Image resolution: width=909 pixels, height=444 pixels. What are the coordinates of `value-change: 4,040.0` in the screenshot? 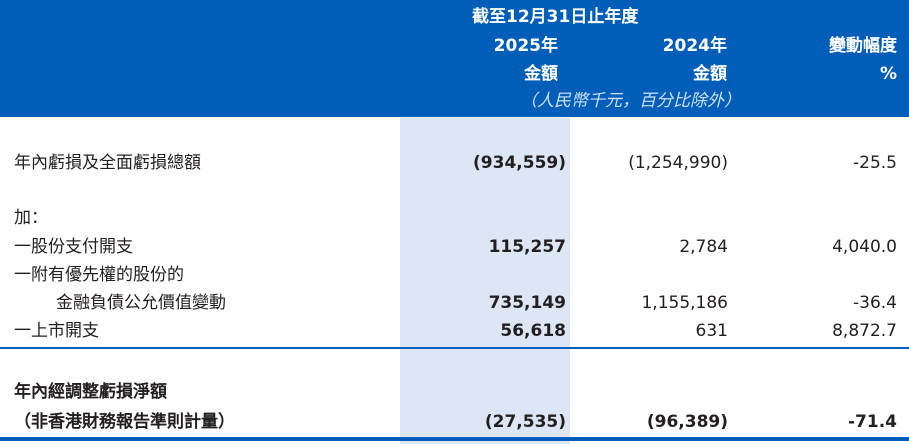 It's located at (864, 247).